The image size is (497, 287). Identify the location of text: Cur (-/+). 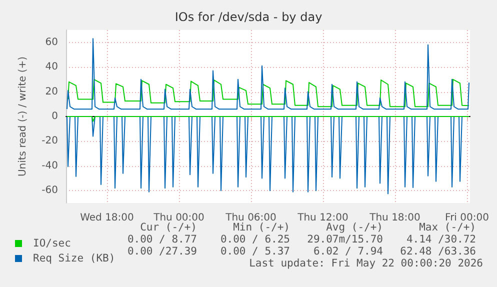
(168, 228).